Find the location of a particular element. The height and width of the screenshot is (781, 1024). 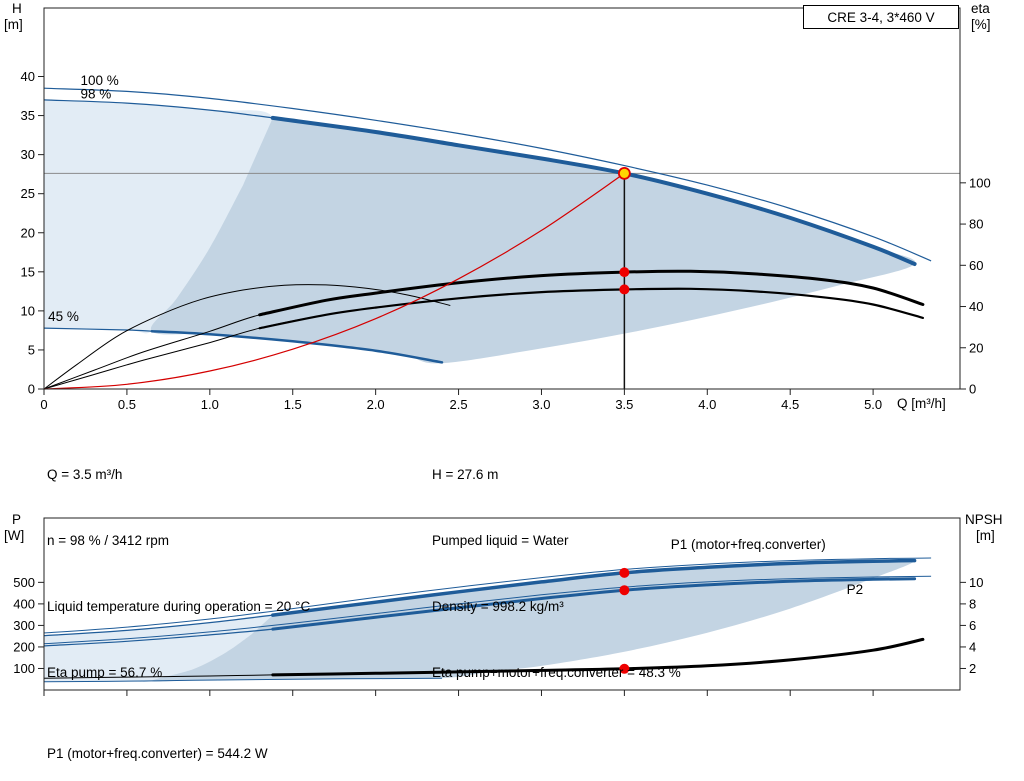

p-45-curve is located at coordinates (243, 680).